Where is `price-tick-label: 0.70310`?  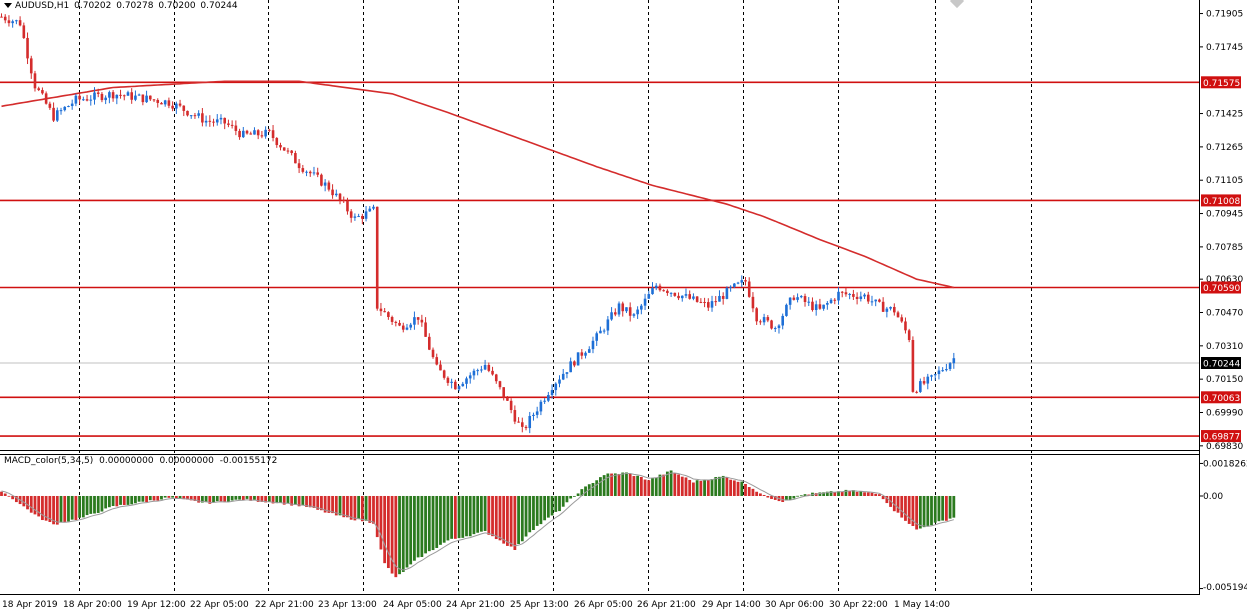 price-tick-label: 0.70310 is located at coordinates (1224, 347).